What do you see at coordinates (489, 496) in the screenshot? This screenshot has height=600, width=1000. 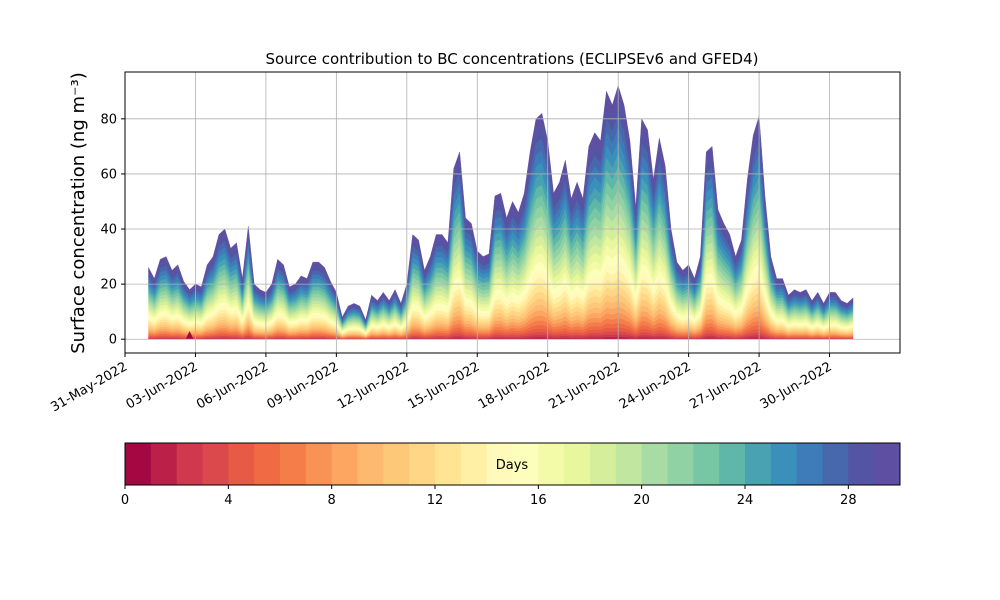 I see `colorbar-ticks: 0 4 8 12 16 20 24 28` at bounding box center [489, 496].